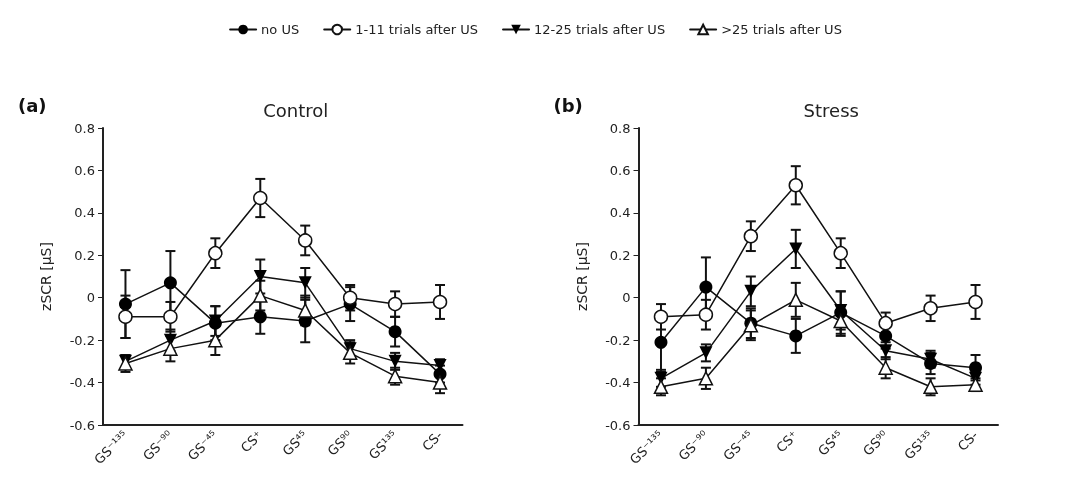 Image resolution: width=1071 pixels, height=479 pixels. What do you see at coordinates (831, 110) in the screenshot?
I see `chart-title: Stress` at bounding box center [831, 110].